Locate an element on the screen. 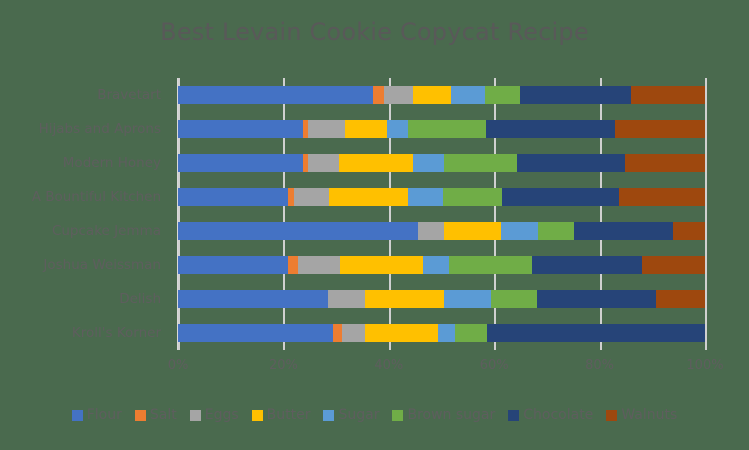 This screenshot has height=450, width=749. legend-item: Walnuts is located at coordinates (641, 415).